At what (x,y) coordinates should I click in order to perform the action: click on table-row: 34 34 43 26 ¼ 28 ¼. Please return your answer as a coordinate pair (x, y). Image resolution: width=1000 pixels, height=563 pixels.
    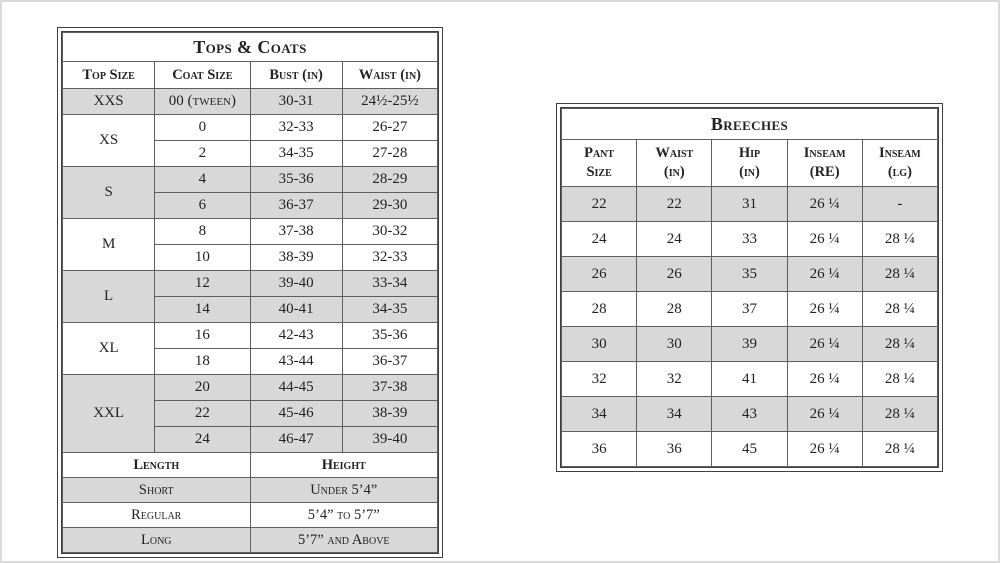
    Looking at the image, I should click on (749, 414).